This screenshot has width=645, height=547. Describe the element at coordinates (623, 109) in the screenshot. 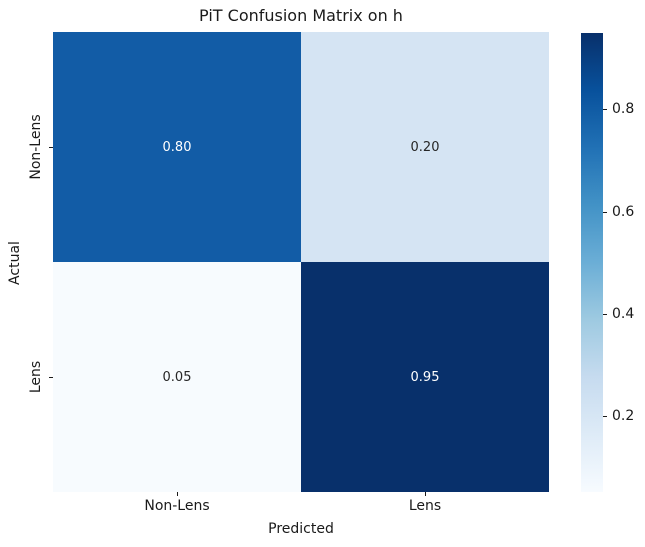

I see `colorbar-tick-label: 0.8` at that location.